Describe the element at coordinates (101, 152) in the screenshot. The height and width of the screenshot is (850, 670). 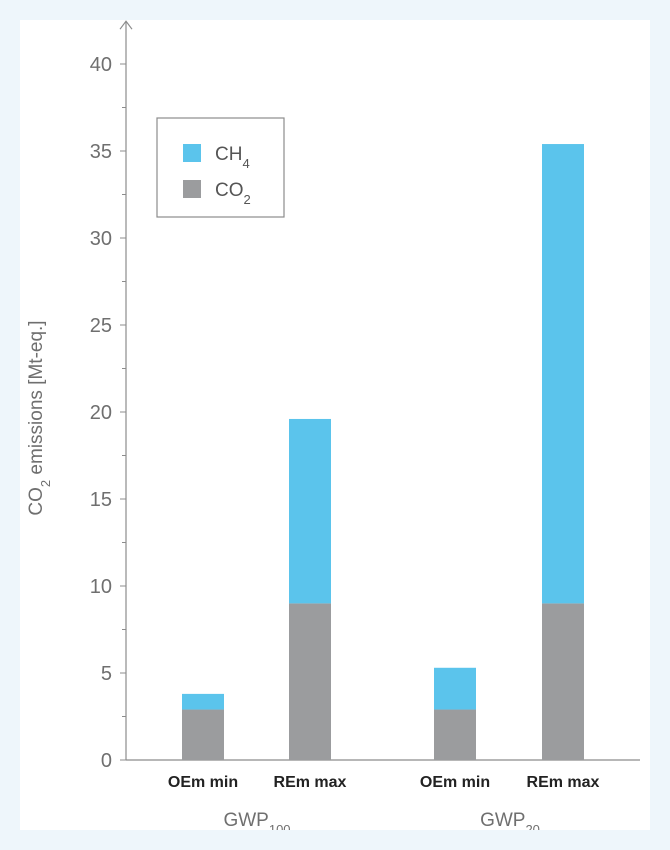
I see `y-tick-label: 35` at that location.